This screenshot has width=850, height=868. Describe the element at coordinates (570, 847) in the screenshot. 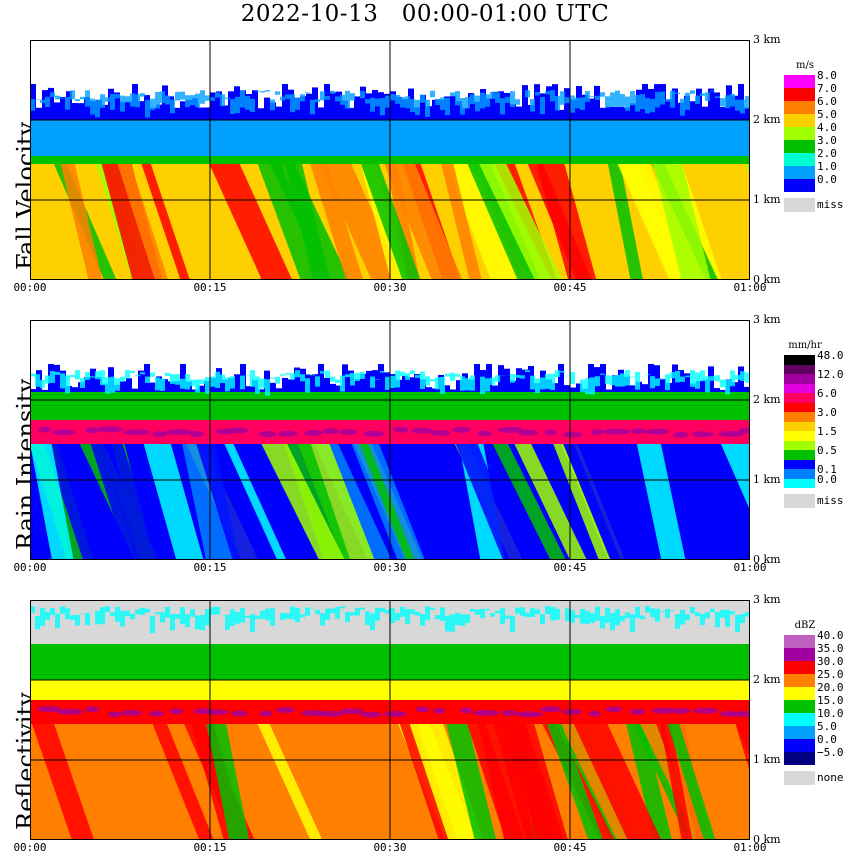

I see `x-tick-label: 00:45` at that location.